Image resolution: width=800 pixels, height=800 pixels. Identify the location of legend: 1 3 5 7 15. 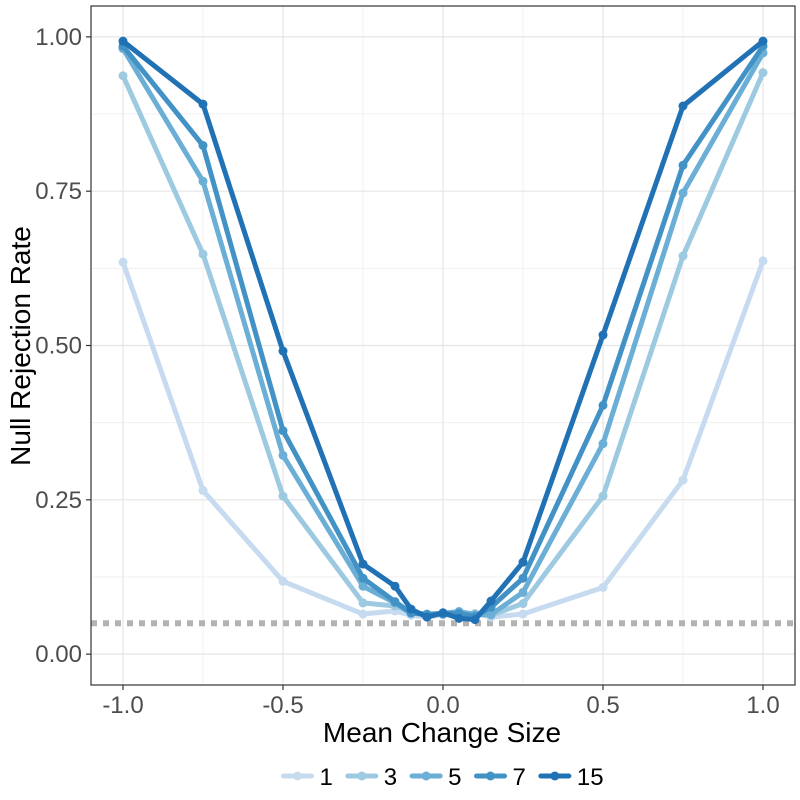
(442, 777).